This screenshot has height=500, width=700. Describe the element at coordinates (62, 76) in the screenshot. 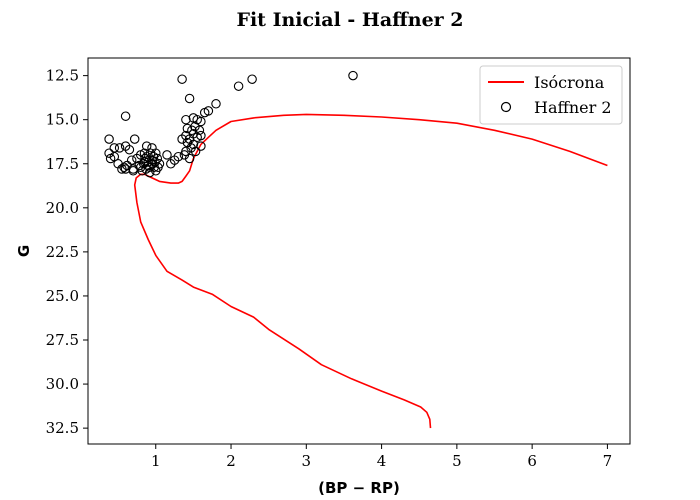

I see `y-tick-label: 12.5` at that location.